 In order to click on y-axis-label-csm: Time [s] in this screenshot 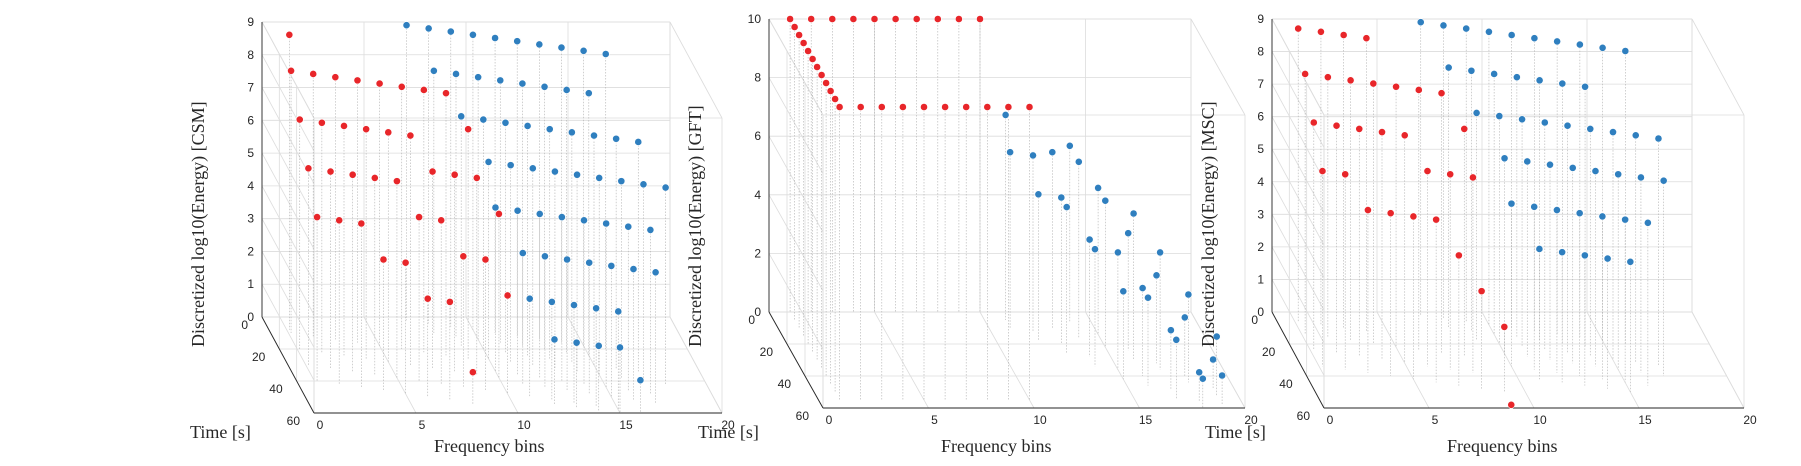, I will do `click(220, 432)`.